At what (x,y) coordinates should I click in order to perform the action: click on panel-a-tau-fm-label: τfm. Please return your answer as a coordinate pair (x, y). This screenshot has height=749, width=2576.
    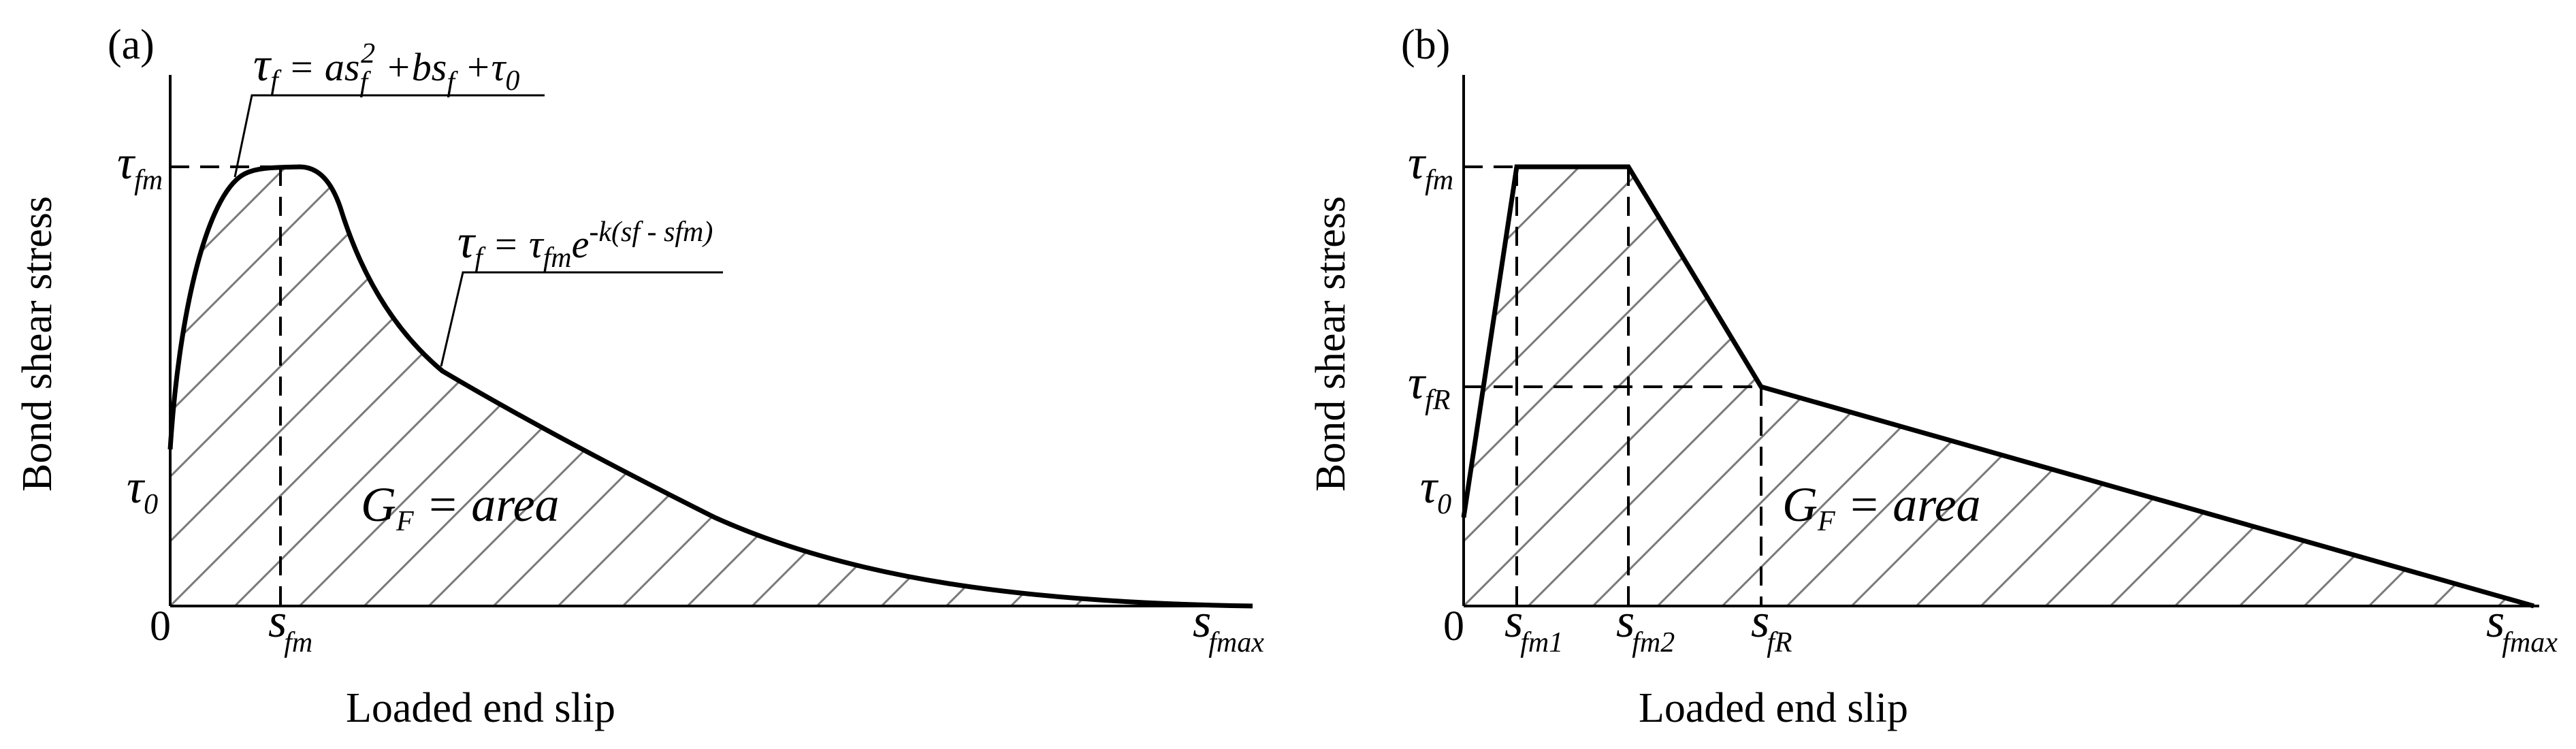
    Looking at the image, I should click on (140, 166).